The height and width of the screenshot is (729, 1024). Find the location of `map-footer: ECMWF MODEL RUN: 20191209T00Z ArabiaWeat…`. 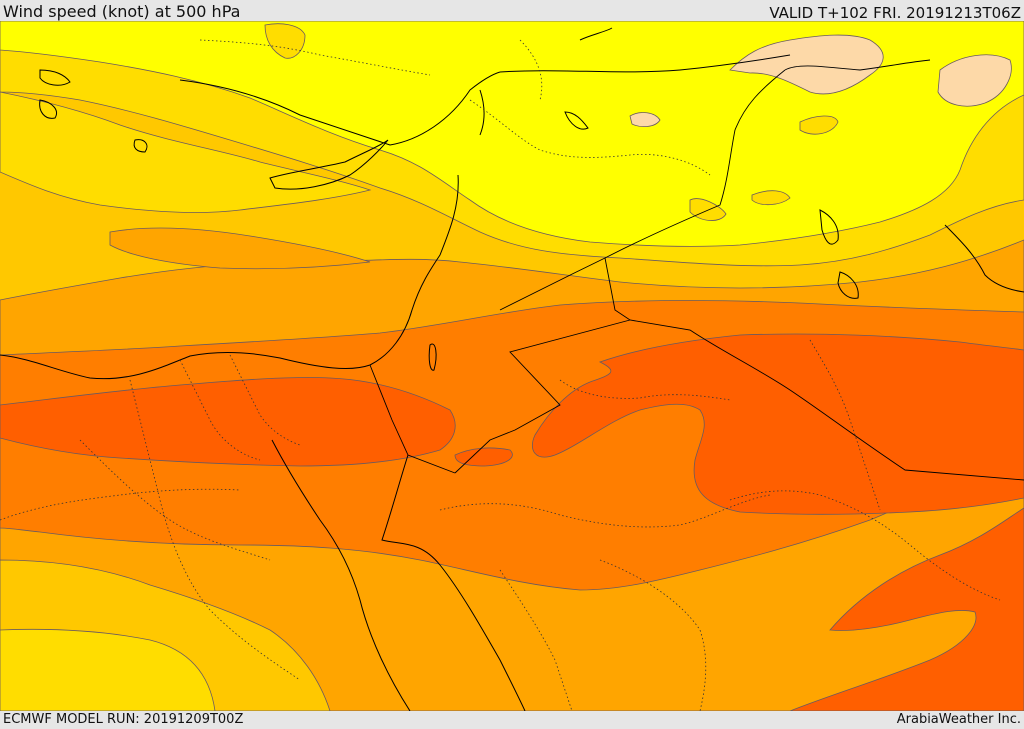

map-footer: ECMWF MODEL RUN: 20191209T00Z ArabiaWeat… is located at coordinates (512, 720).